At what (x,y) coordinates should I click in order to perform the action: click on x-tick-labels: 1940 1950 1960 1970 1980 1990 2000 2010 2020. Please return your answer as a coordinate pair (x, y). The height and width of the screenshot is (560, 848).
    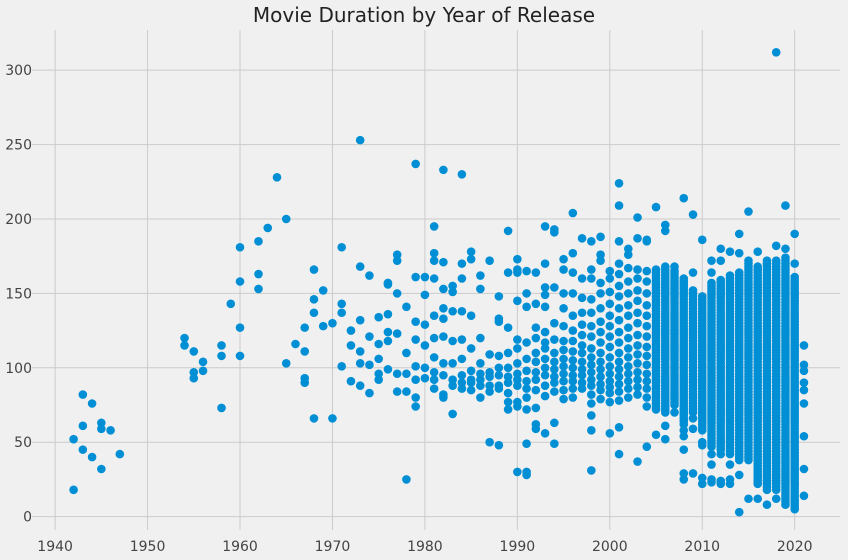
    Looking at the image, I should click on (424, 547).